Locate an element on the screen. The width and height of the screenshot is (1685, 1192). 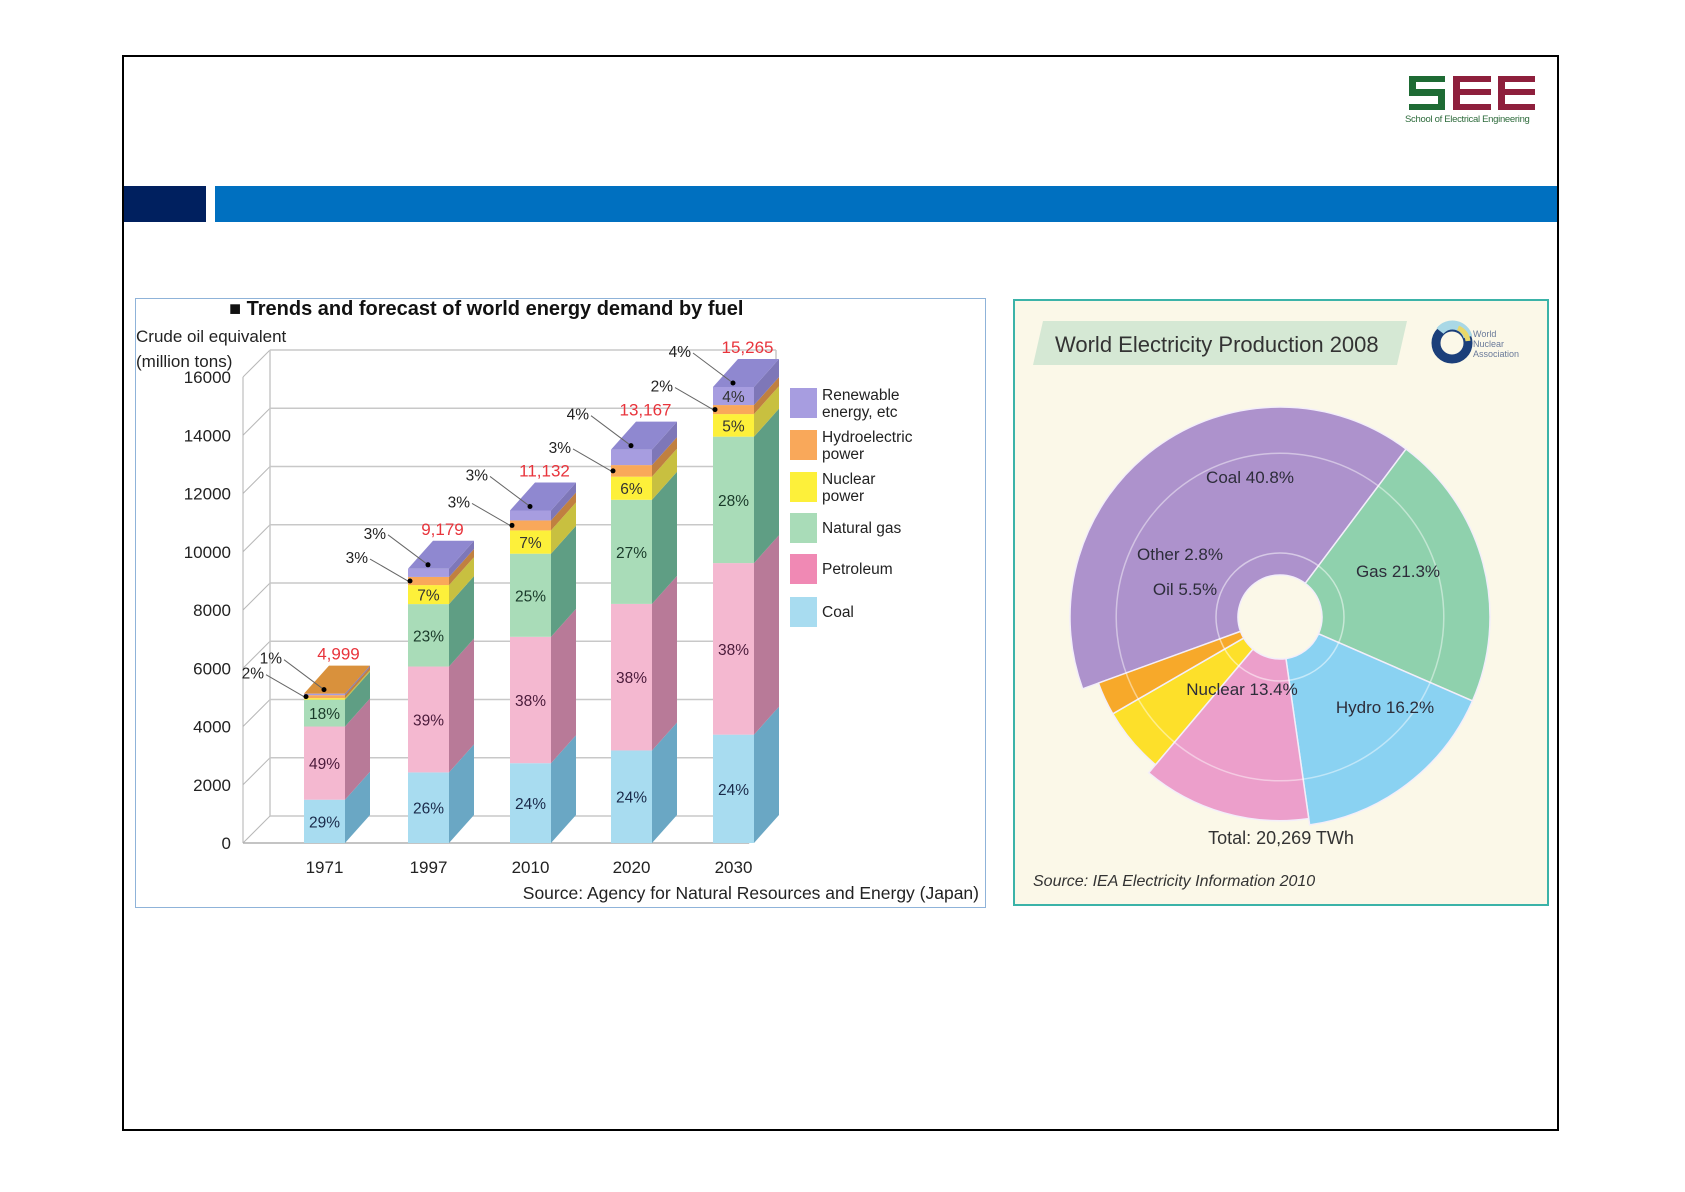
bar-segment-label: 49% is located at coordinates (324, 764).